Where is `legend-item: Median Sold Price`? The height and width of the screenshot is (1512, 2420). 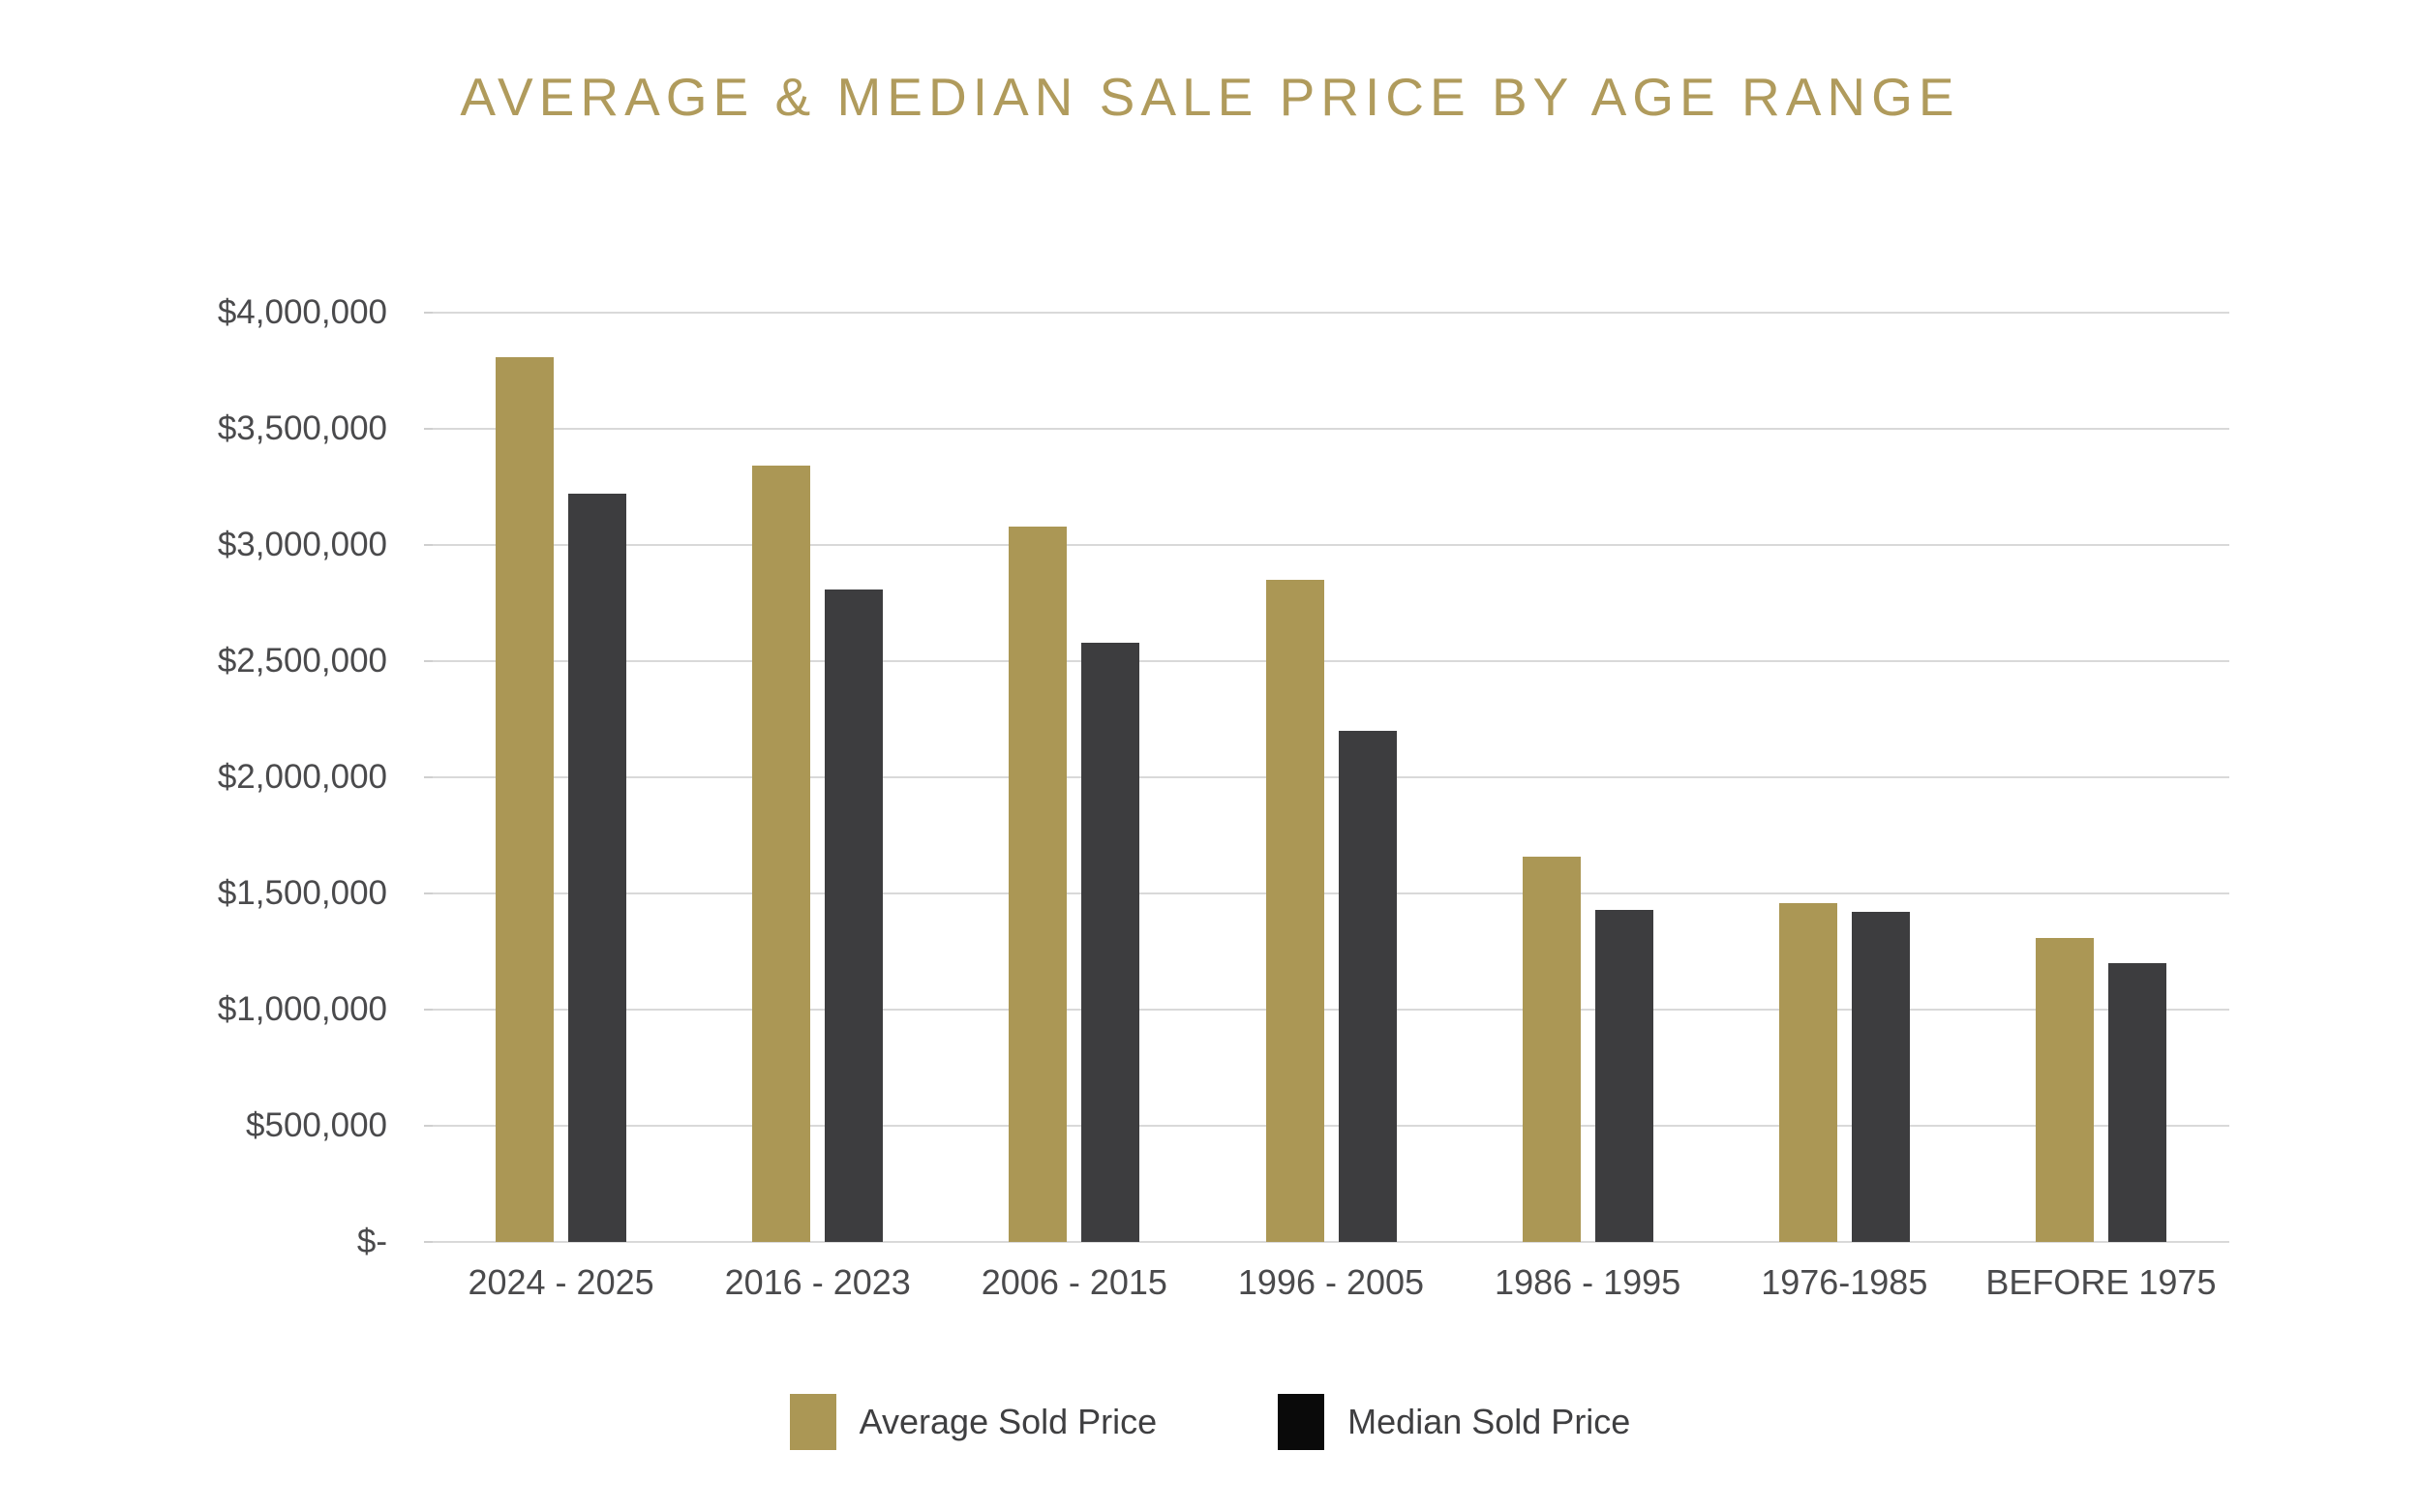
legend-item: Median Sold Price is located at coordinates (1454, 1422).